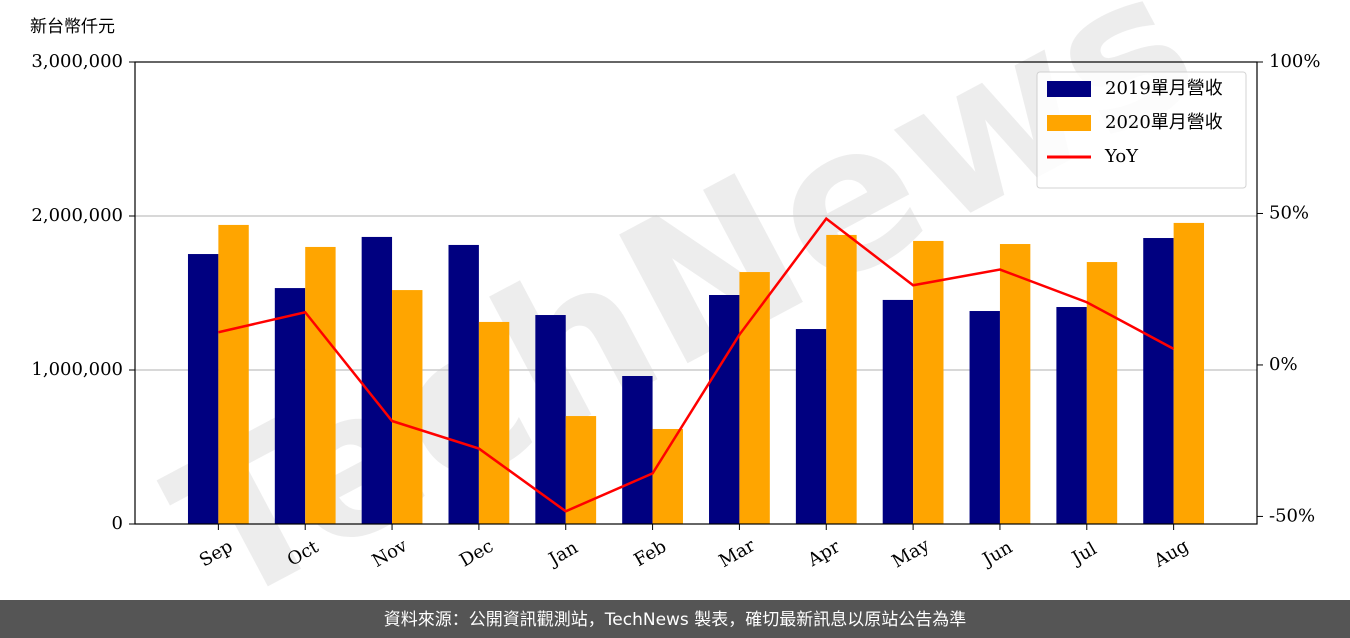 This screenshot has height=638, width=1350. I want to click on x-tick-label: Apr, so click(824, 553).